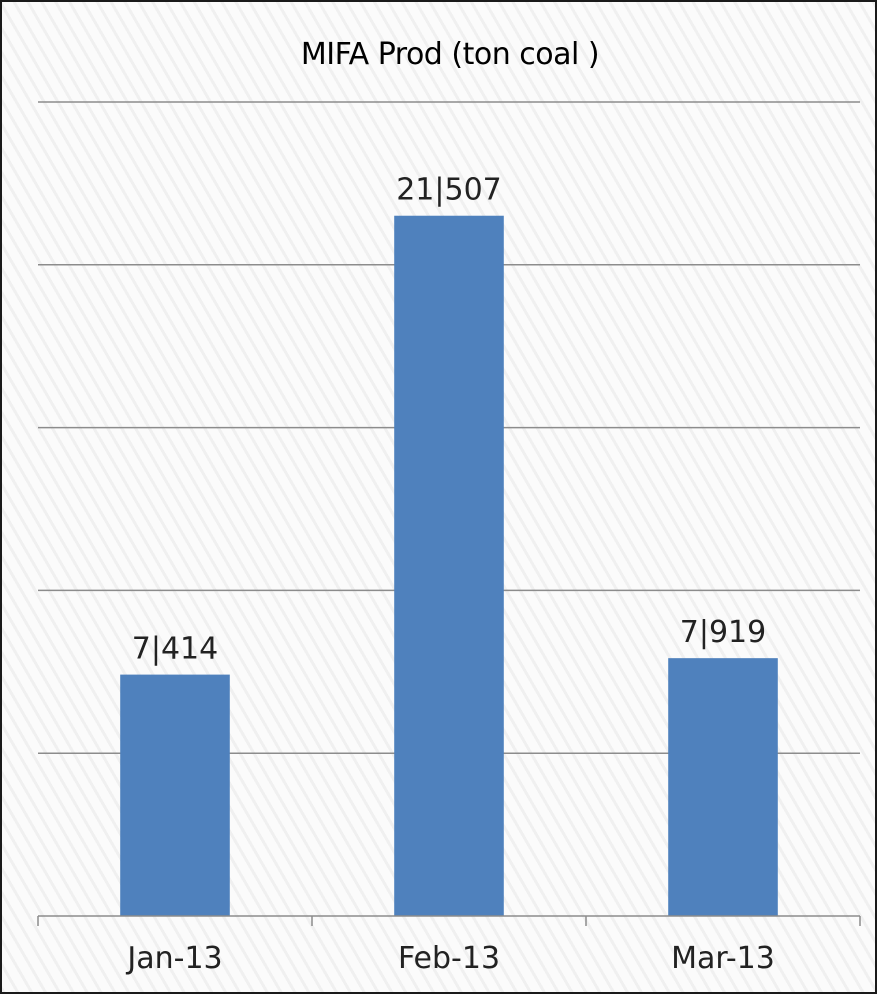 Image resolution: width=877 pixels, height=996 pixels. What do you see at coordinates (173, 958) in the screenshot?
I see `x-tick-label: Jan-13` at bounding box center [173, 958].